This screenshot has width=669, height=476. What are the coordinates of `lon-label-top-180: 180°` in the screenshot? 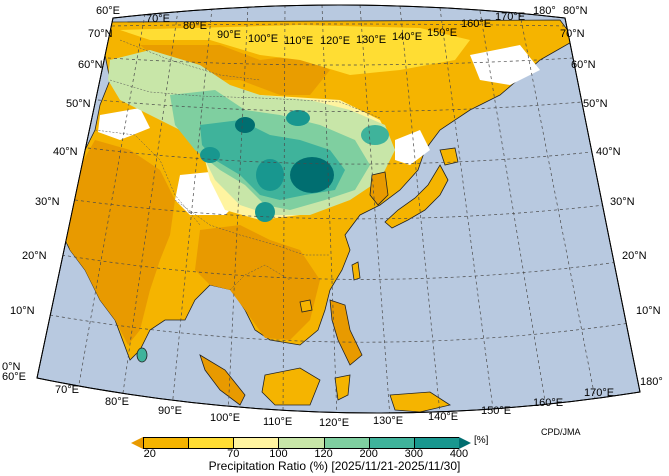 It's located at (544, 11).